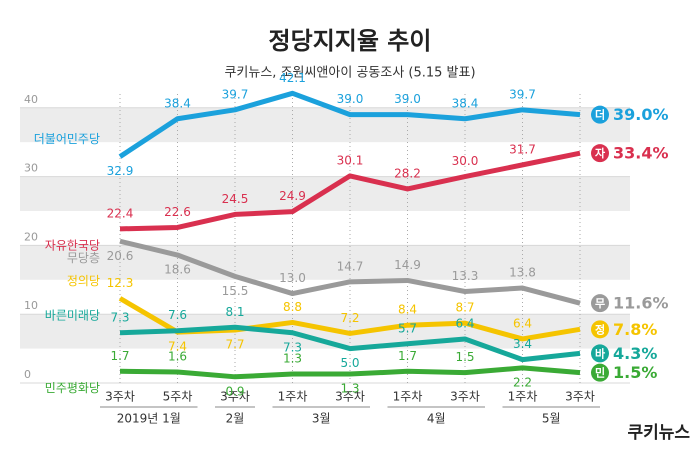 The image size is (700, 460). I want to click on end-value-label: 1.5%, so click(635, 372).